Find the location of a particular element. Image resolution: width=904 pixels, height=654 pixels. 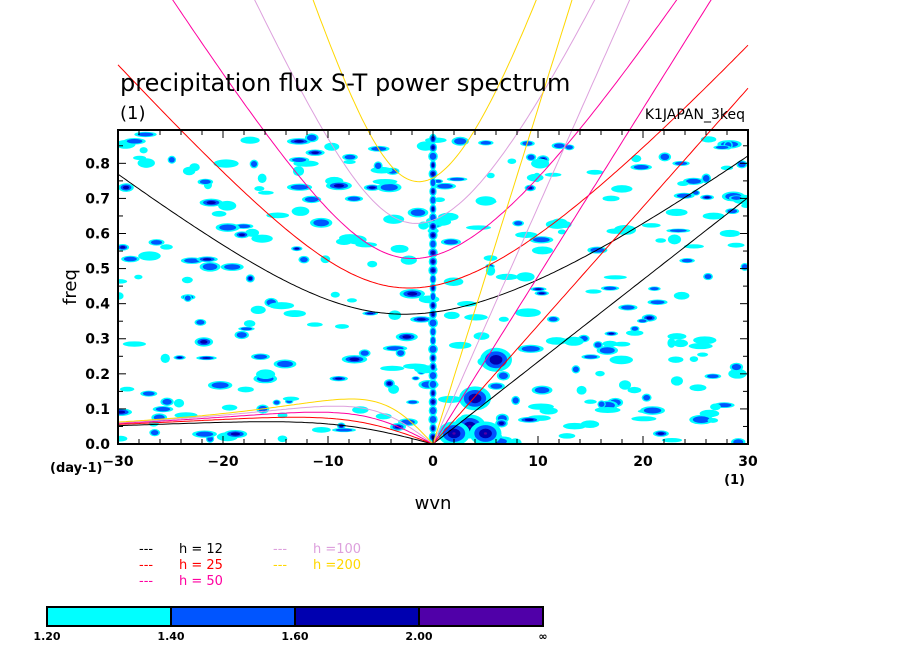

legend-dash: --- is located at coordinates (146, 549).